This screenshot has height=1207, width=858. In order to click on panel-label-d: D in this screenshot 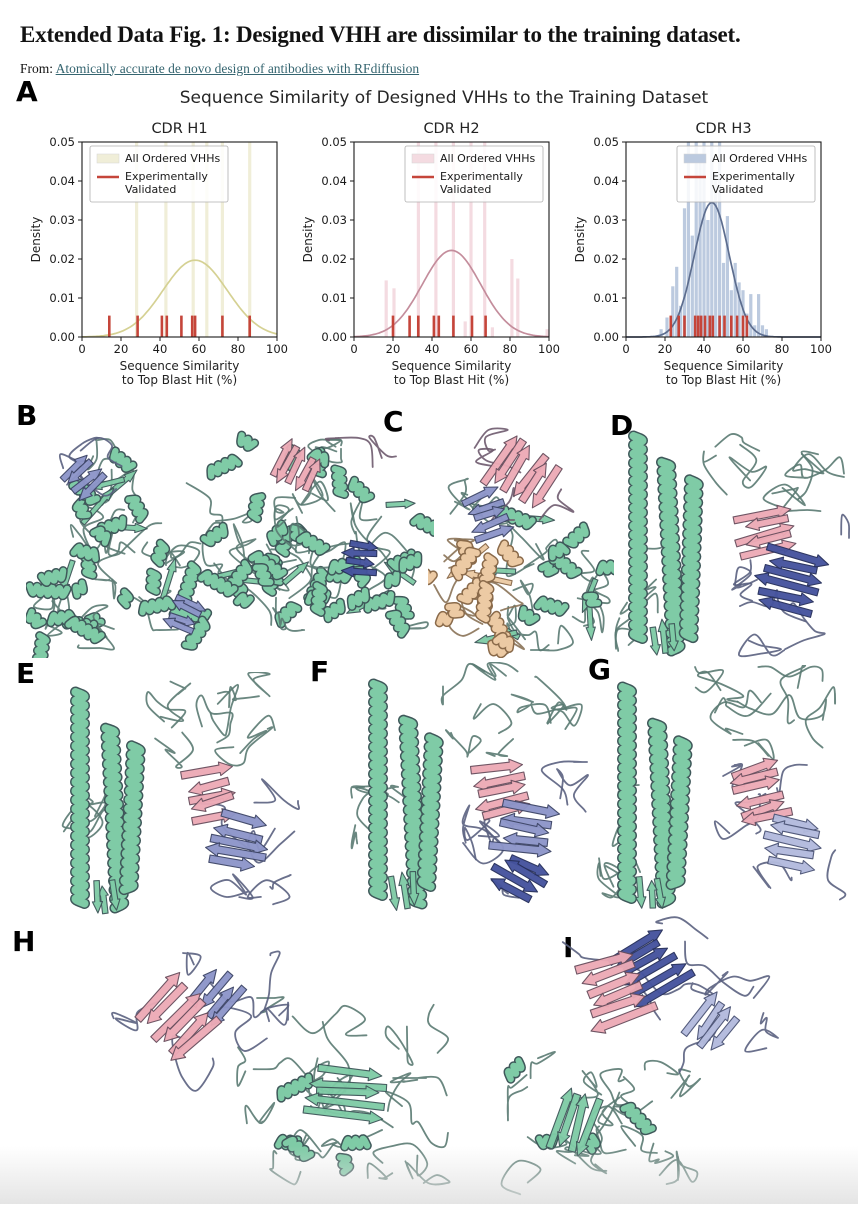, I will do `click(622, 425)`.